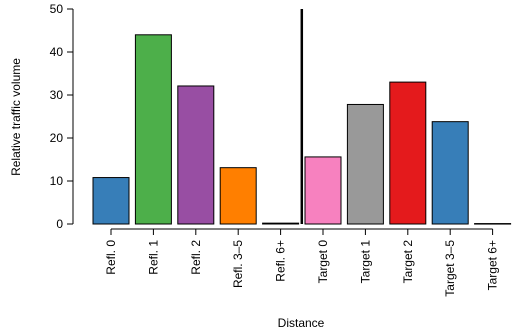  What do you see at coordinates (16, 117) in the screenshot?
I see `y-axis-title: Relative traffic volume` at bounding box center [16, 117].